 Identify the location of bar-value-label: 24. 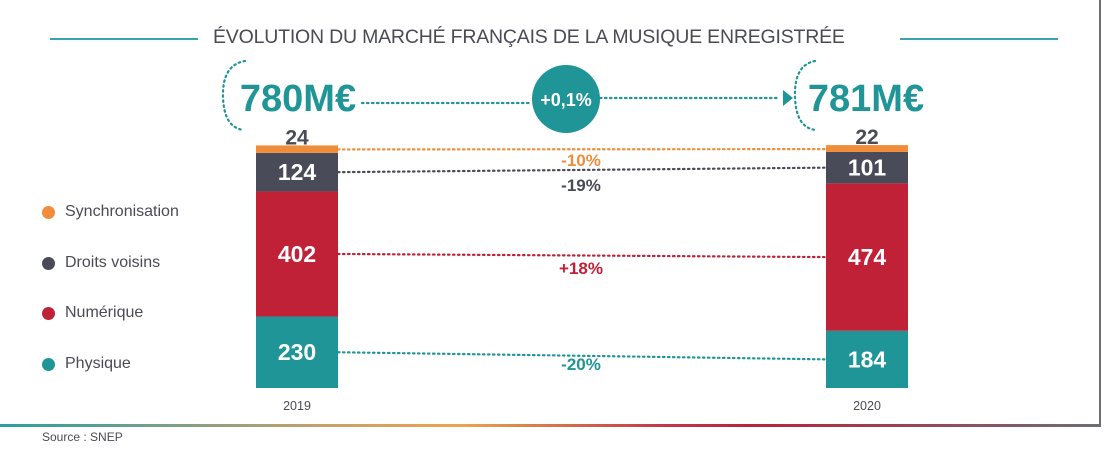
(297, 137).